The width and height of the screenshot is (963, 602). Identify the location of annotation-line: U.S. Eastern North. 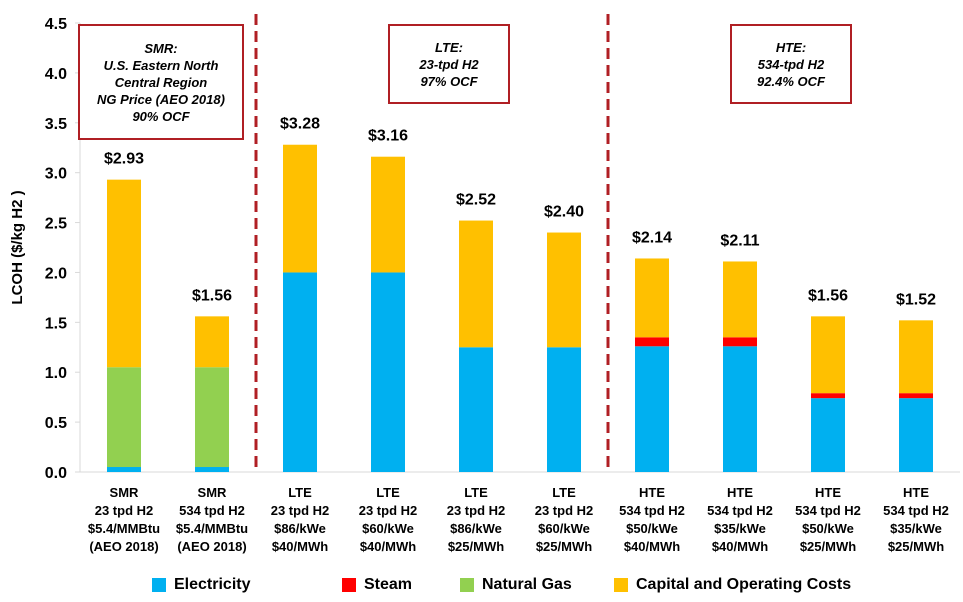
(161, 65).